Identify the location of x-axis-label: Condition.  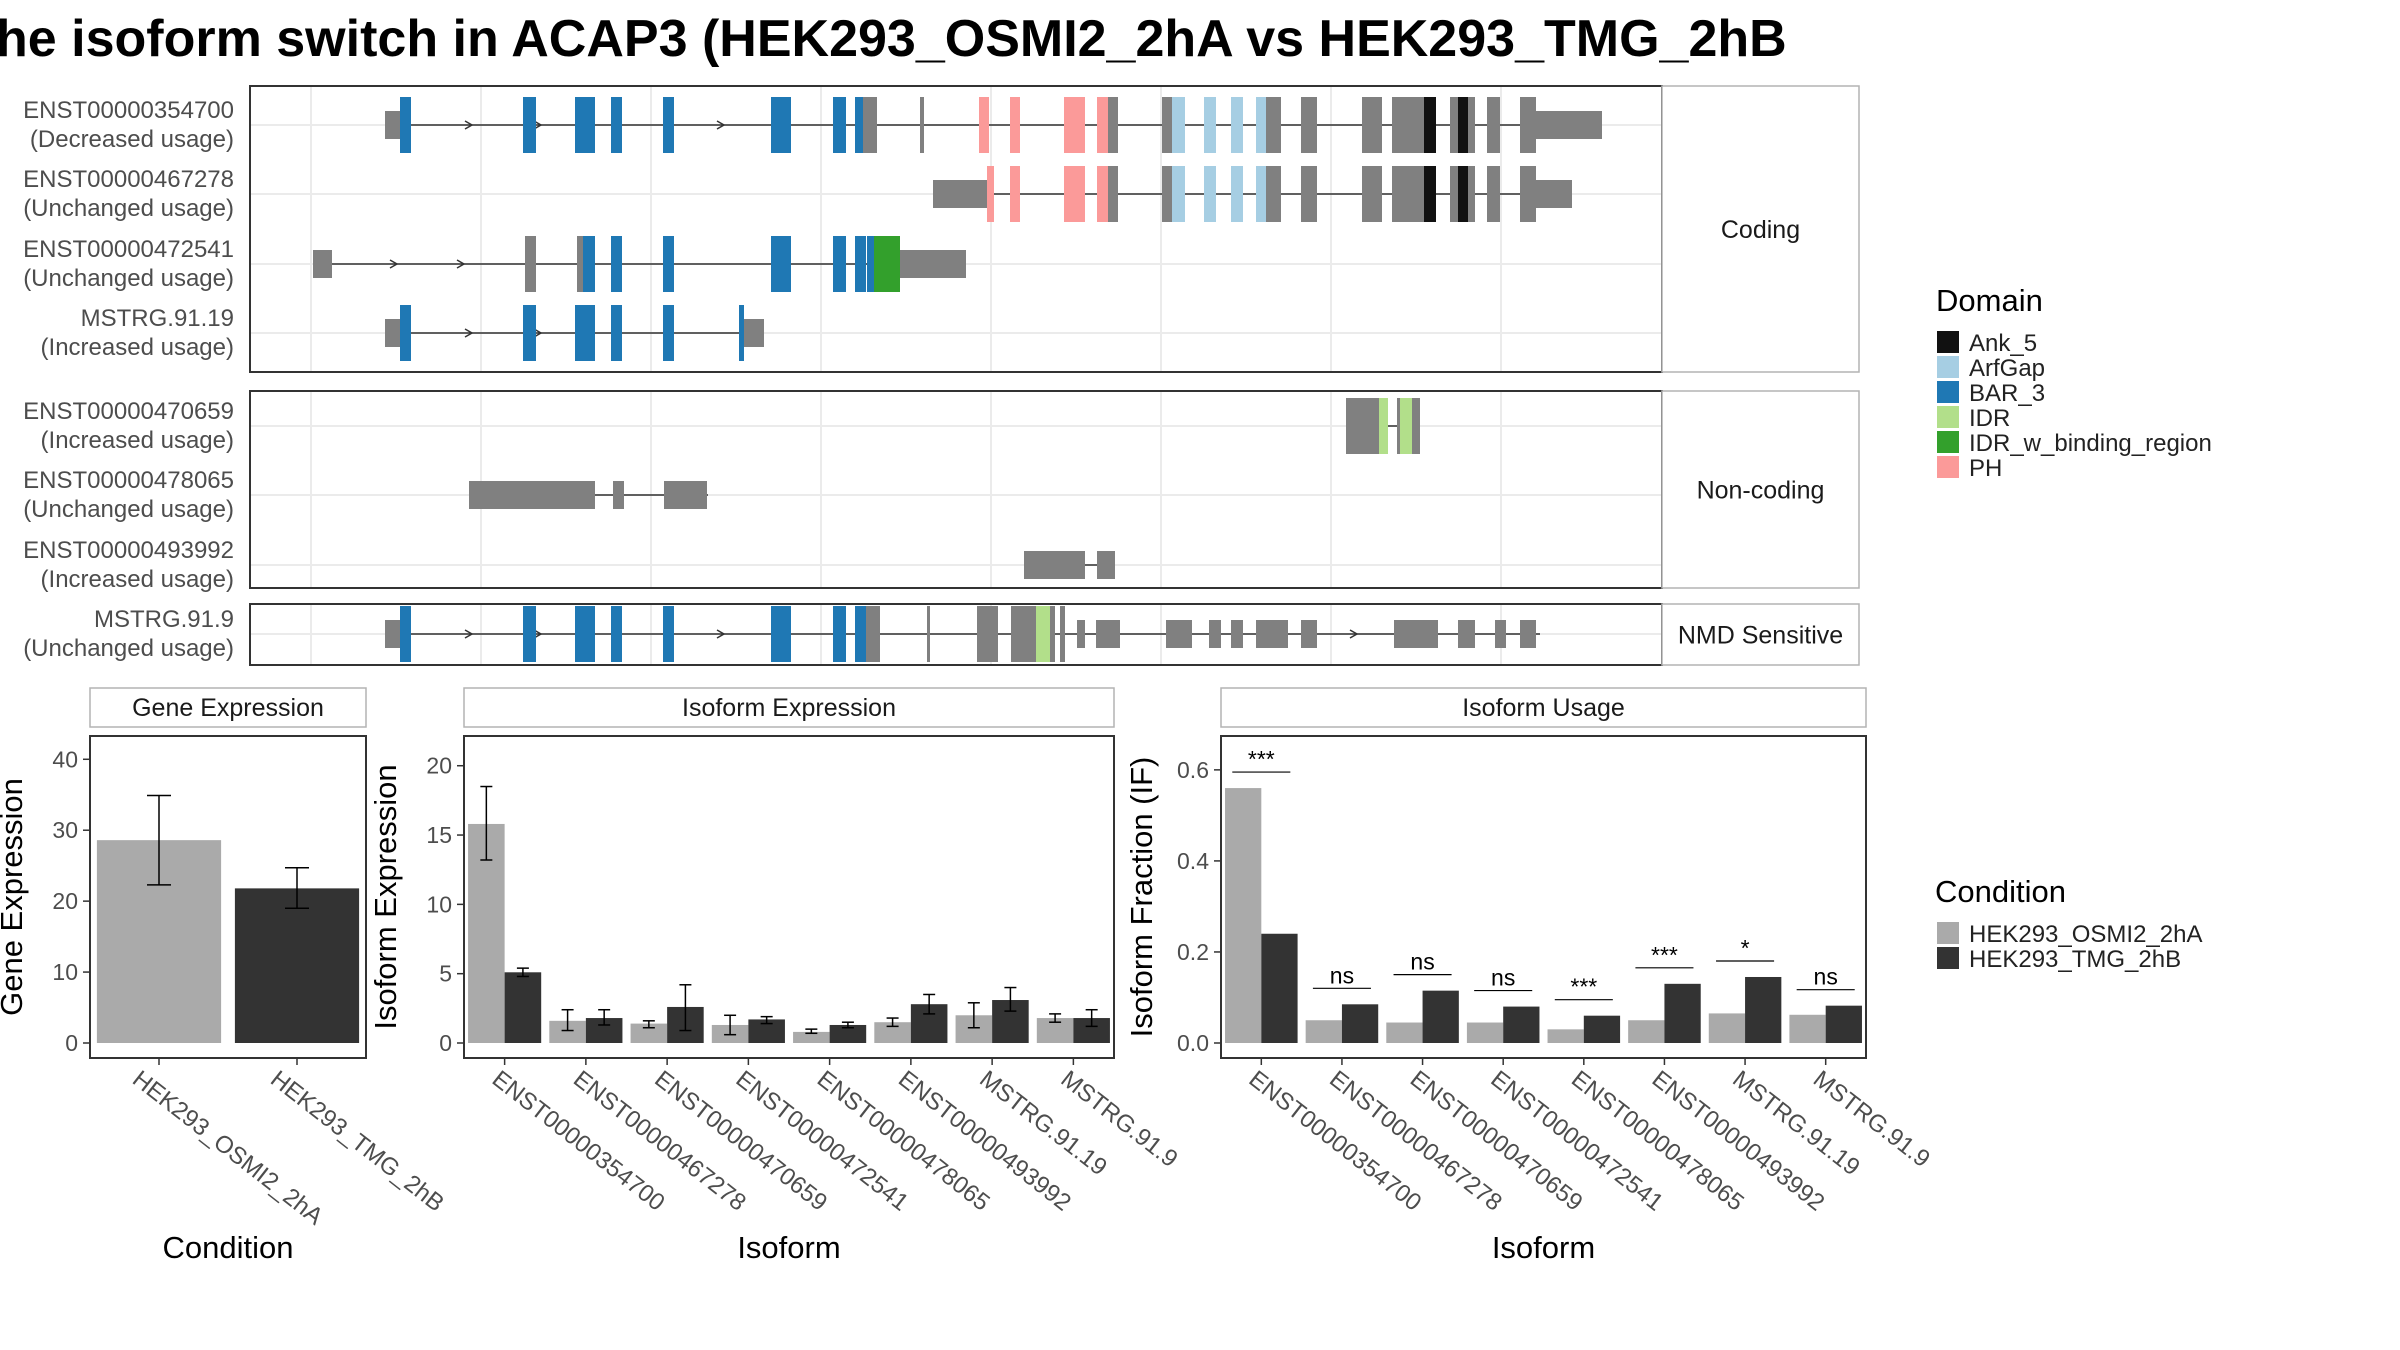
(228, 1247).